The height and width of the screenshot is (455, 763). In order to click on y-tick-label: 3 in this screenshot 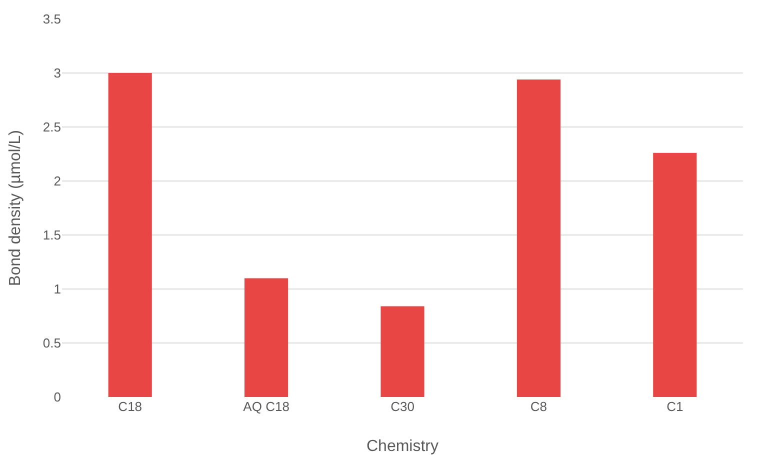, I will do `click(57, 73)`.